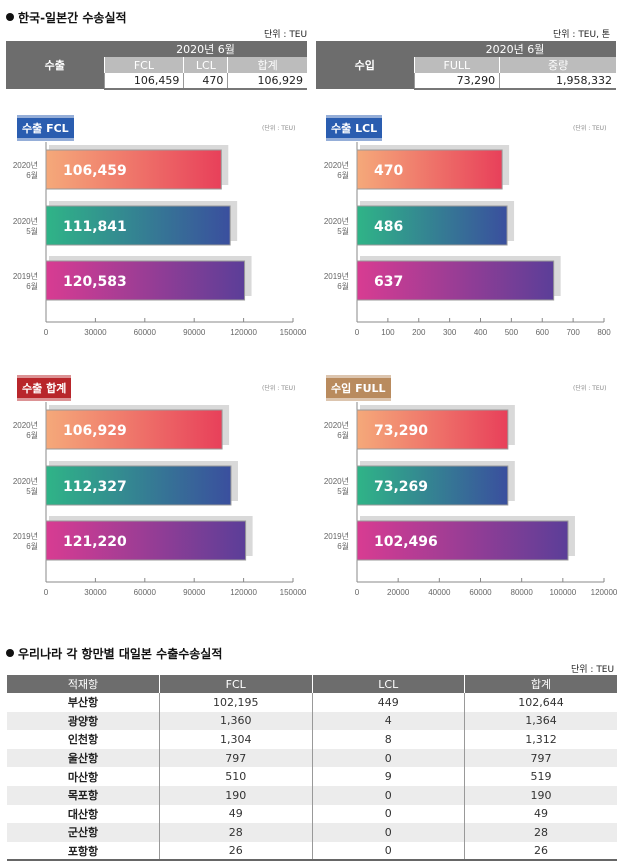 The height and width of the screenshot is (864, 622). I want to click on export-val-total: 106,929, so click(267, 81).